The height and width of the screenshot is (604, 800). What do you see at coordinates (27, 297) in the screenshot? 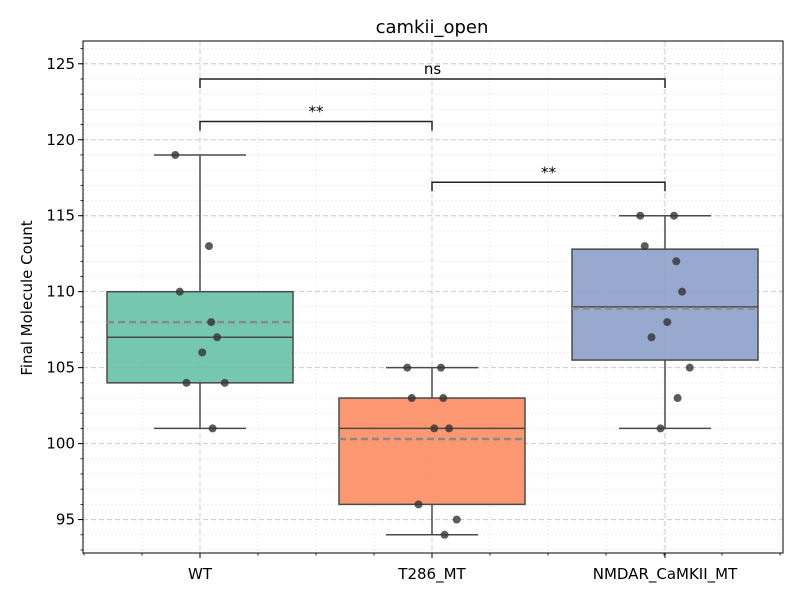
I see `y-axis-label: Final Molecule Count` at bounding box center [27, 297].